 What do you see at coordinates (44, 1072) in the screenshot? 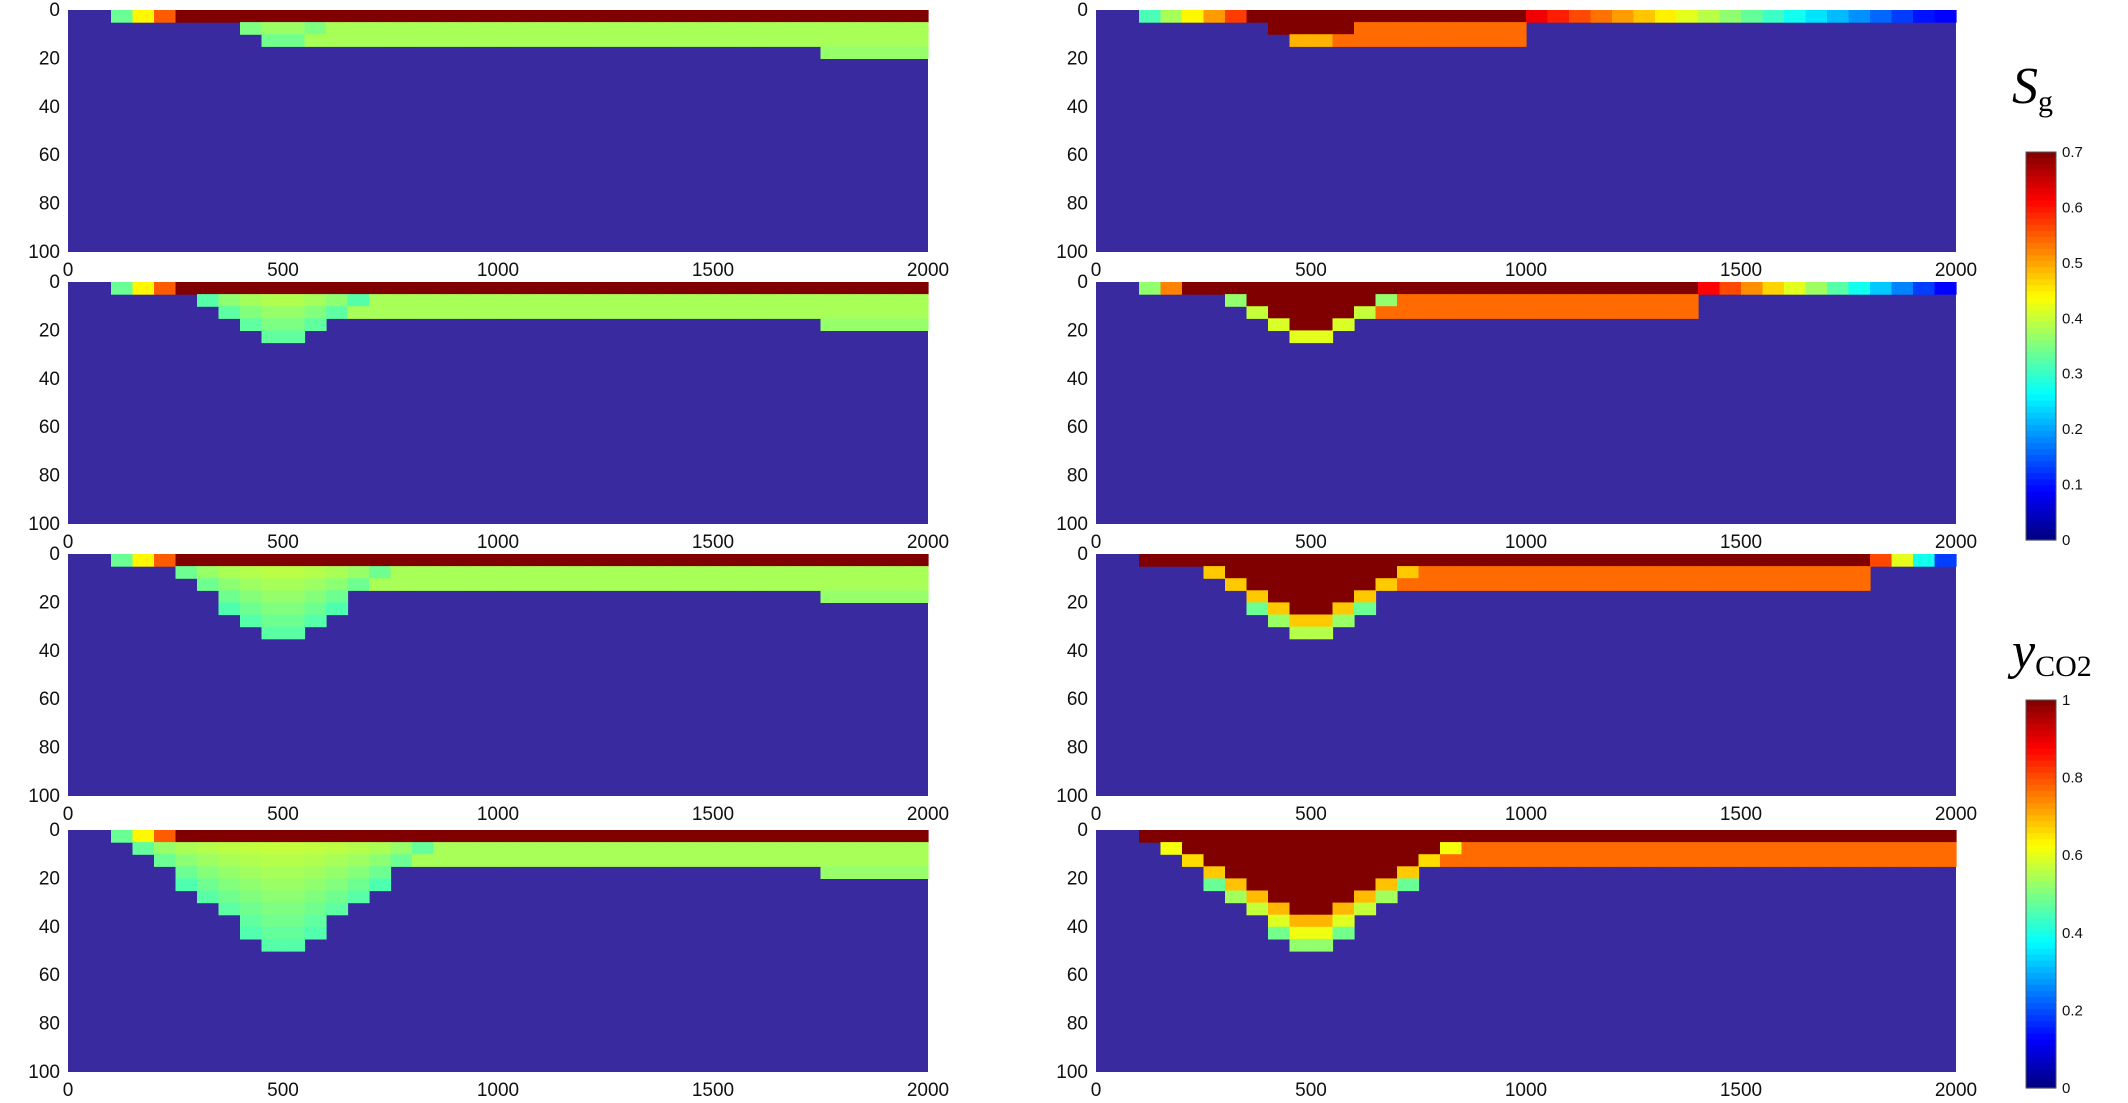
I see `y-tick-label: 100` at bounding box center [44, 1072].